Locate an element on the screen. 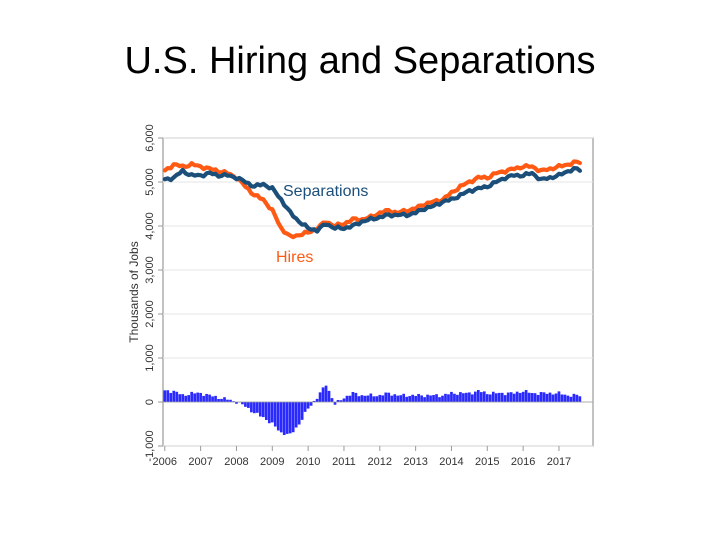  y-tick-label: 3,000 is located at coordinates (150, 270).